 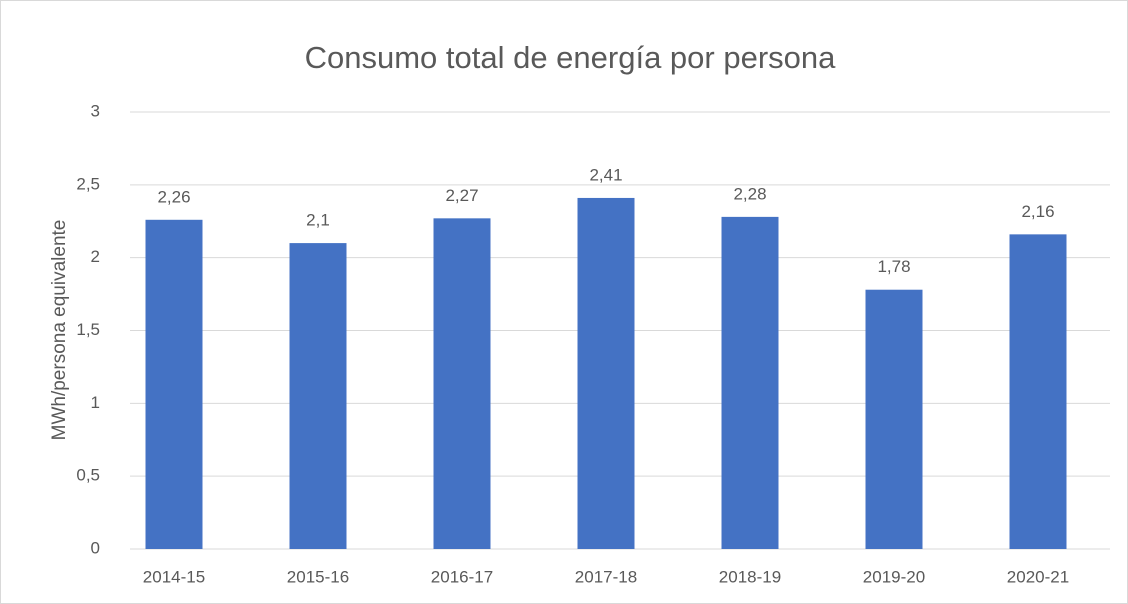 What do you see at coordinates (88, 183) in the screenshot?
I see `y-tick-label: 2,5` at bounding box center [88, 183].